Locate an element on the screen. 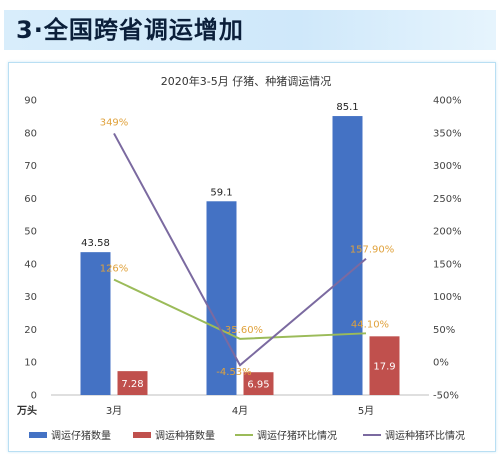 The image size is (499, 454). y2-tick-label: 400% is located at coordinates (447, 101).